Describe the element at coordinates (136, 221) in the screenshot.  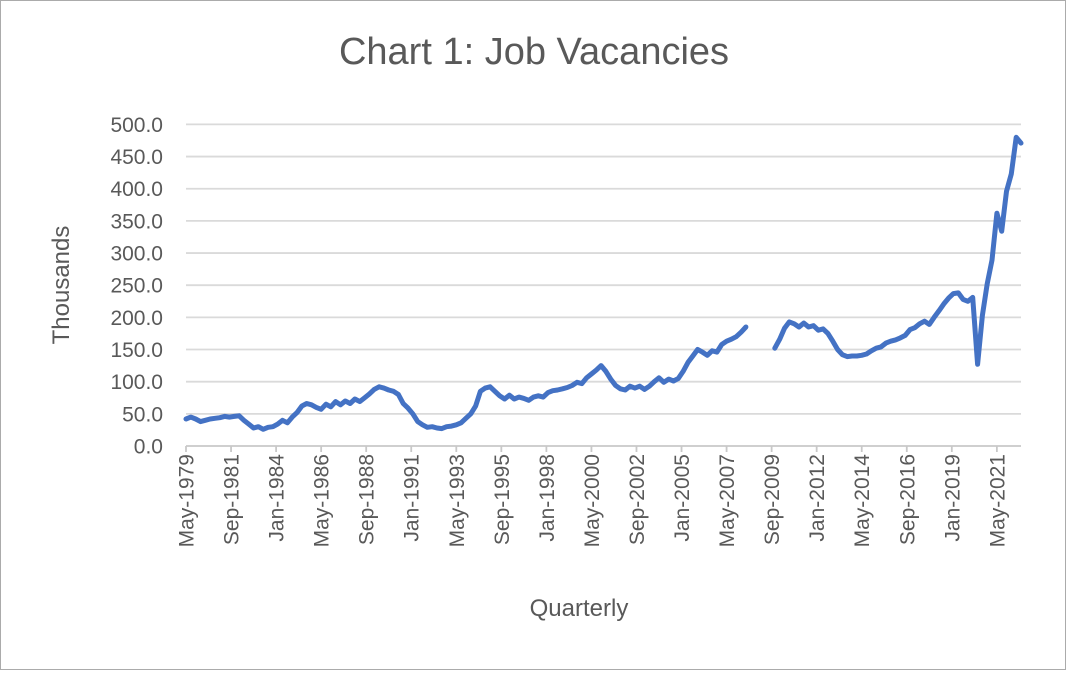
I see `y-tick-label: 350.0` at that location.